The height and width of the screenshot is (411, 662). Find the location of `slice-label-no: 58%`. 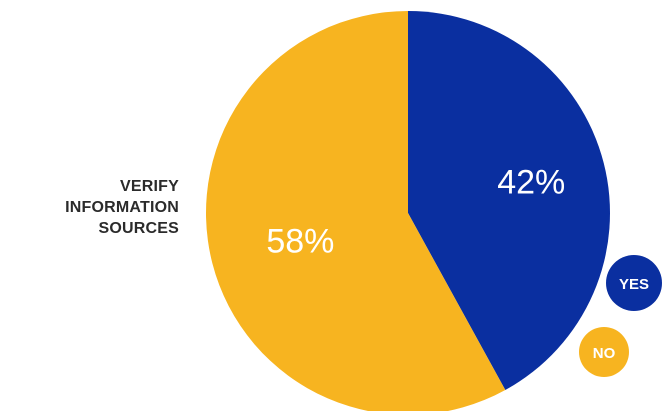

slice-label-no: 58% is located at coordinates (300, 242).